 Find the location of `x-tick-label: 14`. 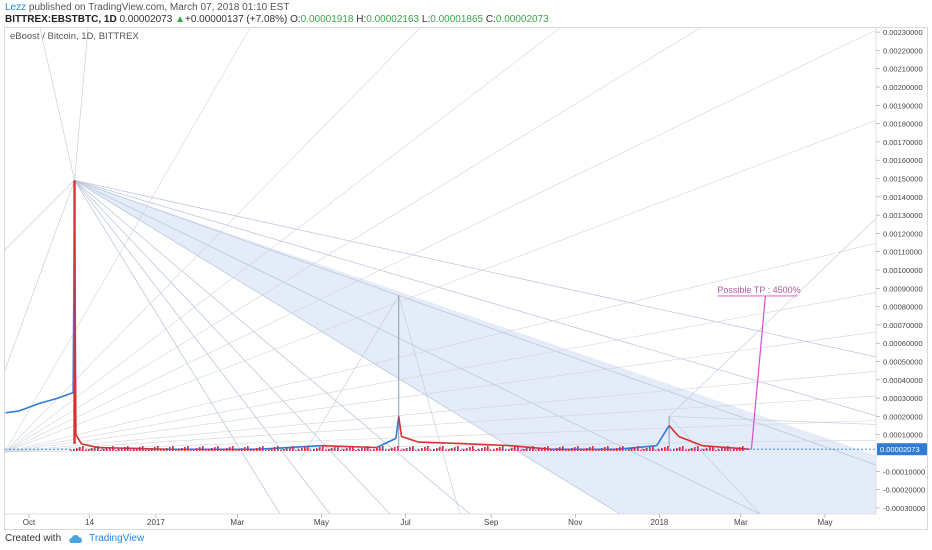

x-tick-label: 14 is located at coordinates (89, 522).